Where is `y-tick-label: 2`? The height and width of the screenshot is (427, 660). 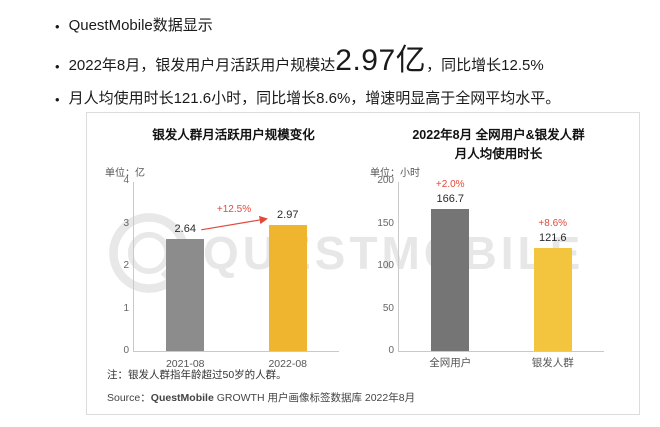 y-tick-label: 2 is located at coordinates (126, 265).